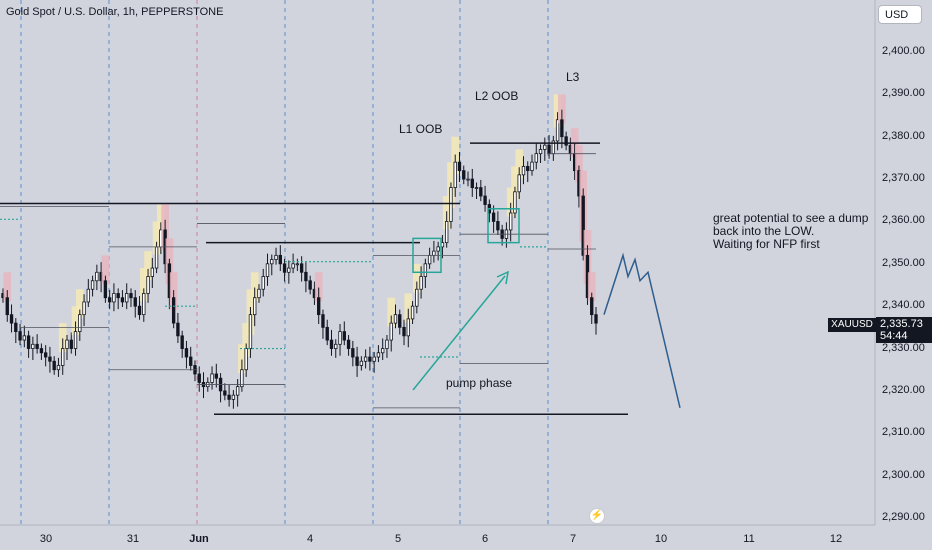  Describe the element at coordinates (903, 220) in the screenshot. I see `price-tick: 2,360.00` at that location.